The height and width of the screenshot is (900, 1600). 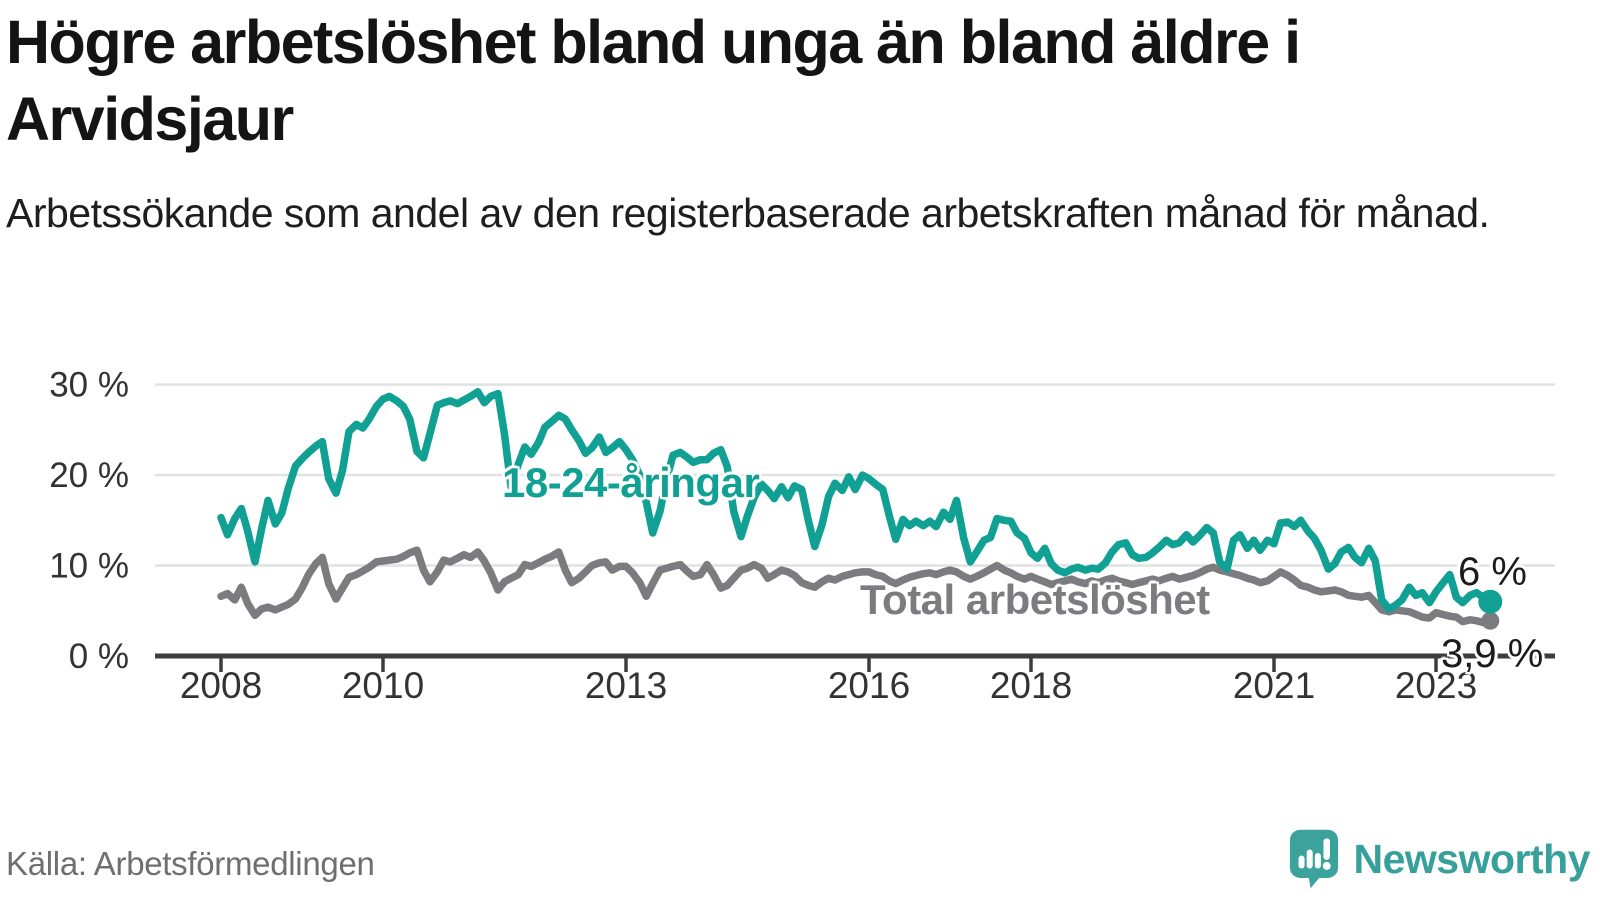 What do you see at coordinates (1301, 862) in the screenshot?
I see `bar-small` at bounding box center [1301, 862].